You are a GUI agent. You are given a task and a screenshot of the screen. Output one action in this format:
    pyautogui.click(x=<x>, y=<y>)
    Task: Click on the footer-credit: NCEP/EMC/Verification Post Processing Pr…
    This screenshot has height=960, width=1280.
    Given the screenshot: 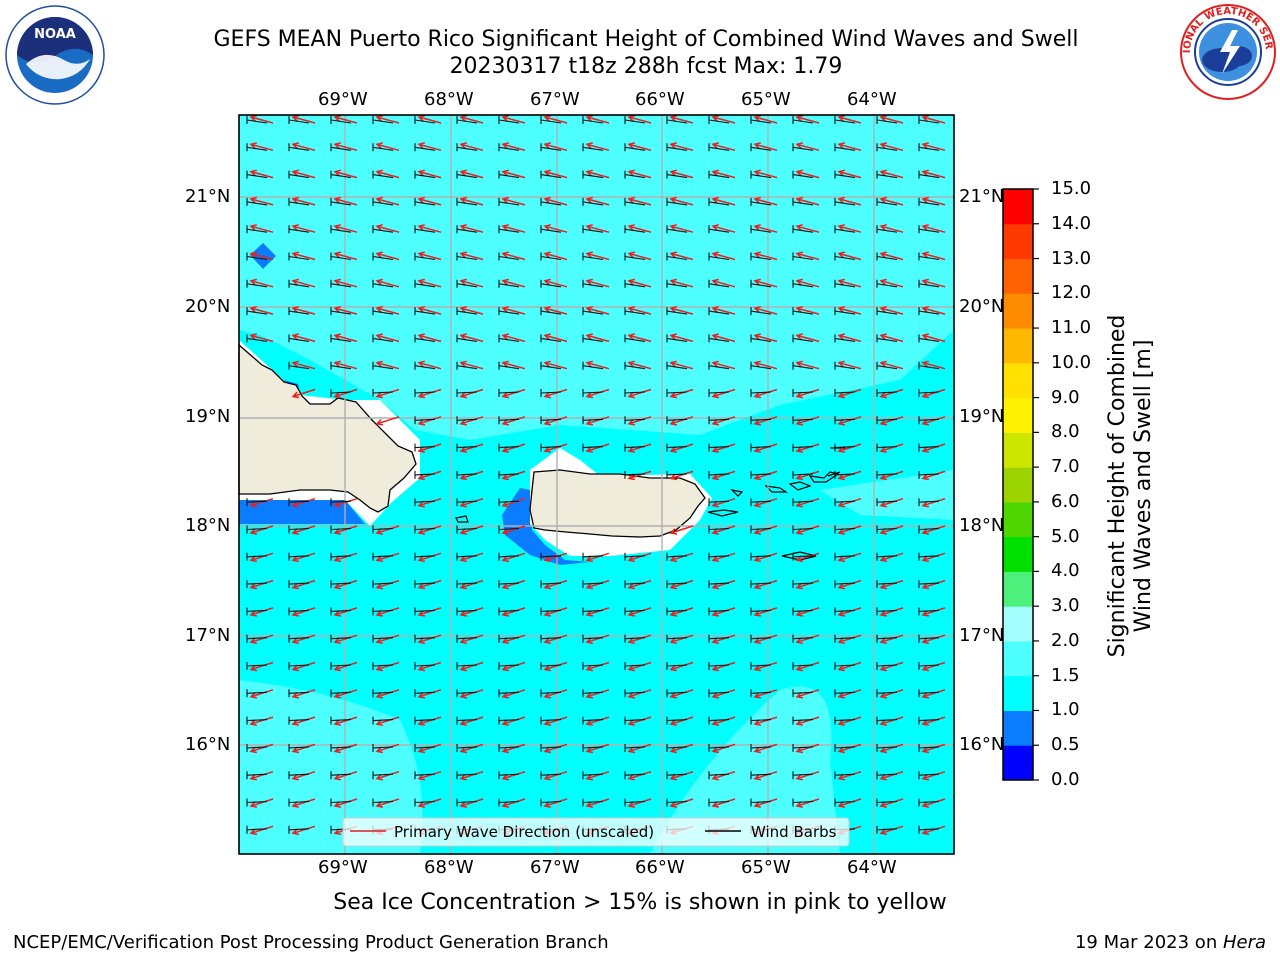 What is the action you would take?
    pyautogui.click(x=311, y=942)
    